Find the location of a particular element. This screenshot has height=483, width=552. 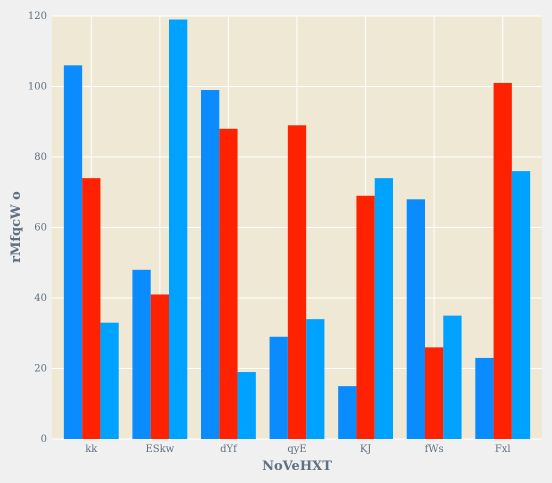

y-tick-label: 100 is located at coordinates (37, 87).